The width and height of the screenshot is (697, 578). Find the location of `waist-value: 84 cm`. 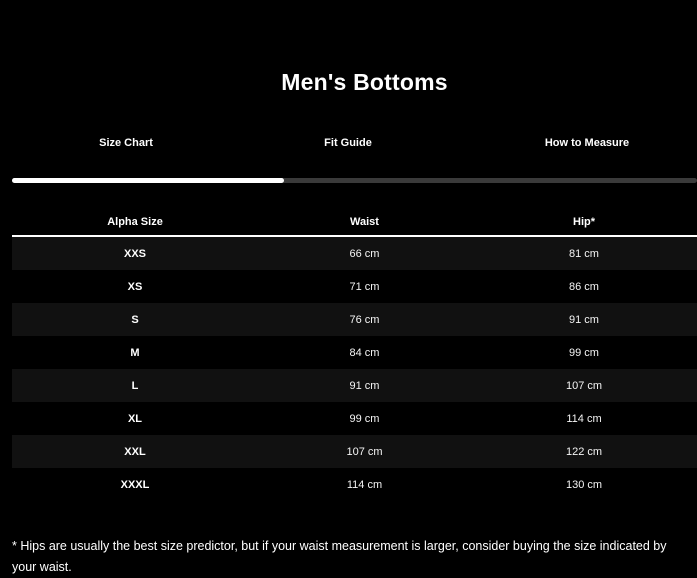

waist-value: 84 cm is located at coordinates (364, 352).